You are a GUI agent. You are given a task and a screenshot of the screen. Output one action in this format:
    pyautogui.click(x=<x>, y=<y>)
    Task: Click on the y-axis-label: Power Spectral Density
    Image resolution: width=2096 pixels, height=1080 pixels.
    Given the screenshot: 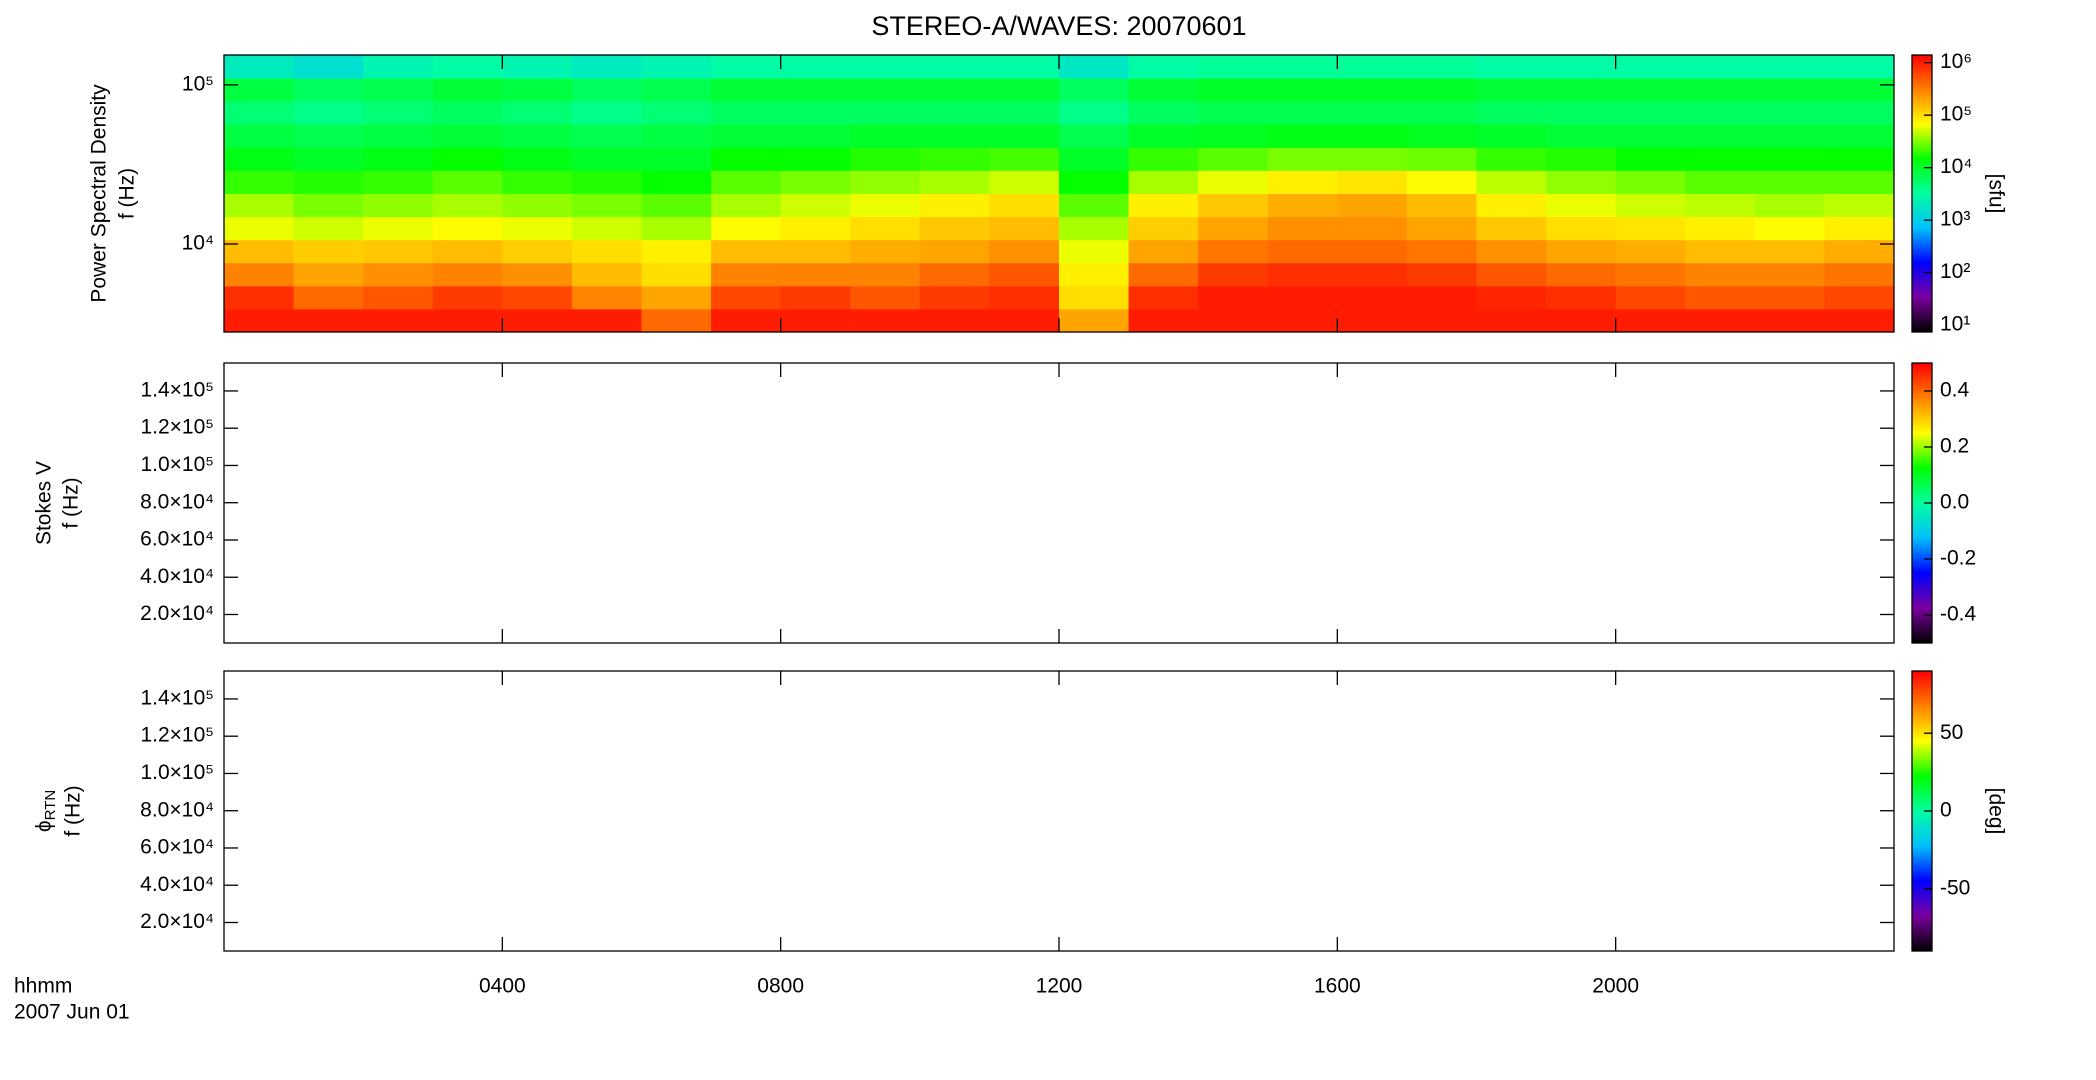 What is the action you would take?
    pyautogui.click(x=99, y=193)
    